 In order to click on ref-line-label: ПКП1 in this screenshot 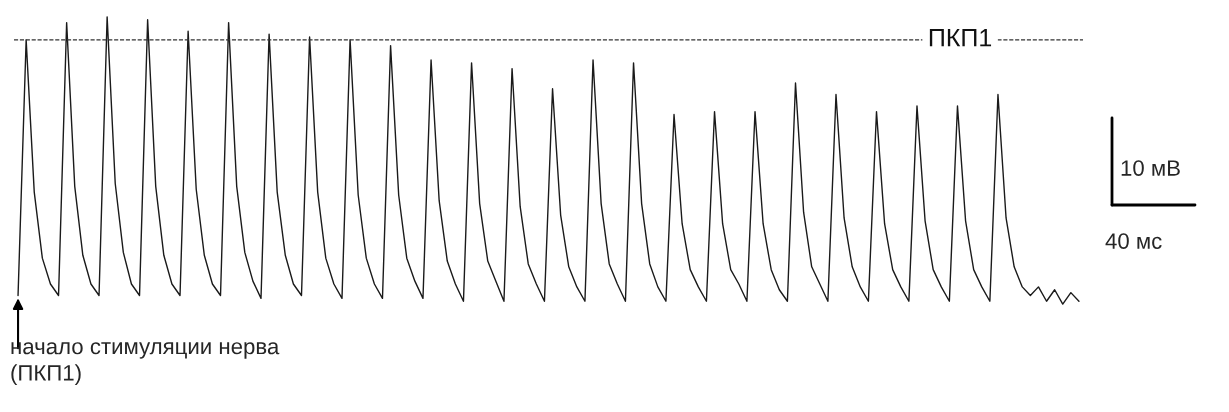, I will do `click(960, 38)`.